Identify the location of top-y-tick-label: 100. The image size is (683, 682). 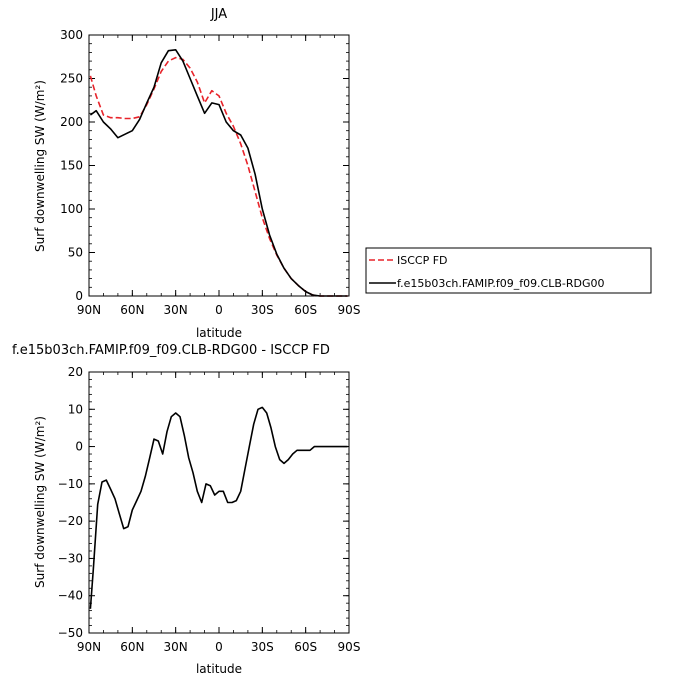
(71, 209).